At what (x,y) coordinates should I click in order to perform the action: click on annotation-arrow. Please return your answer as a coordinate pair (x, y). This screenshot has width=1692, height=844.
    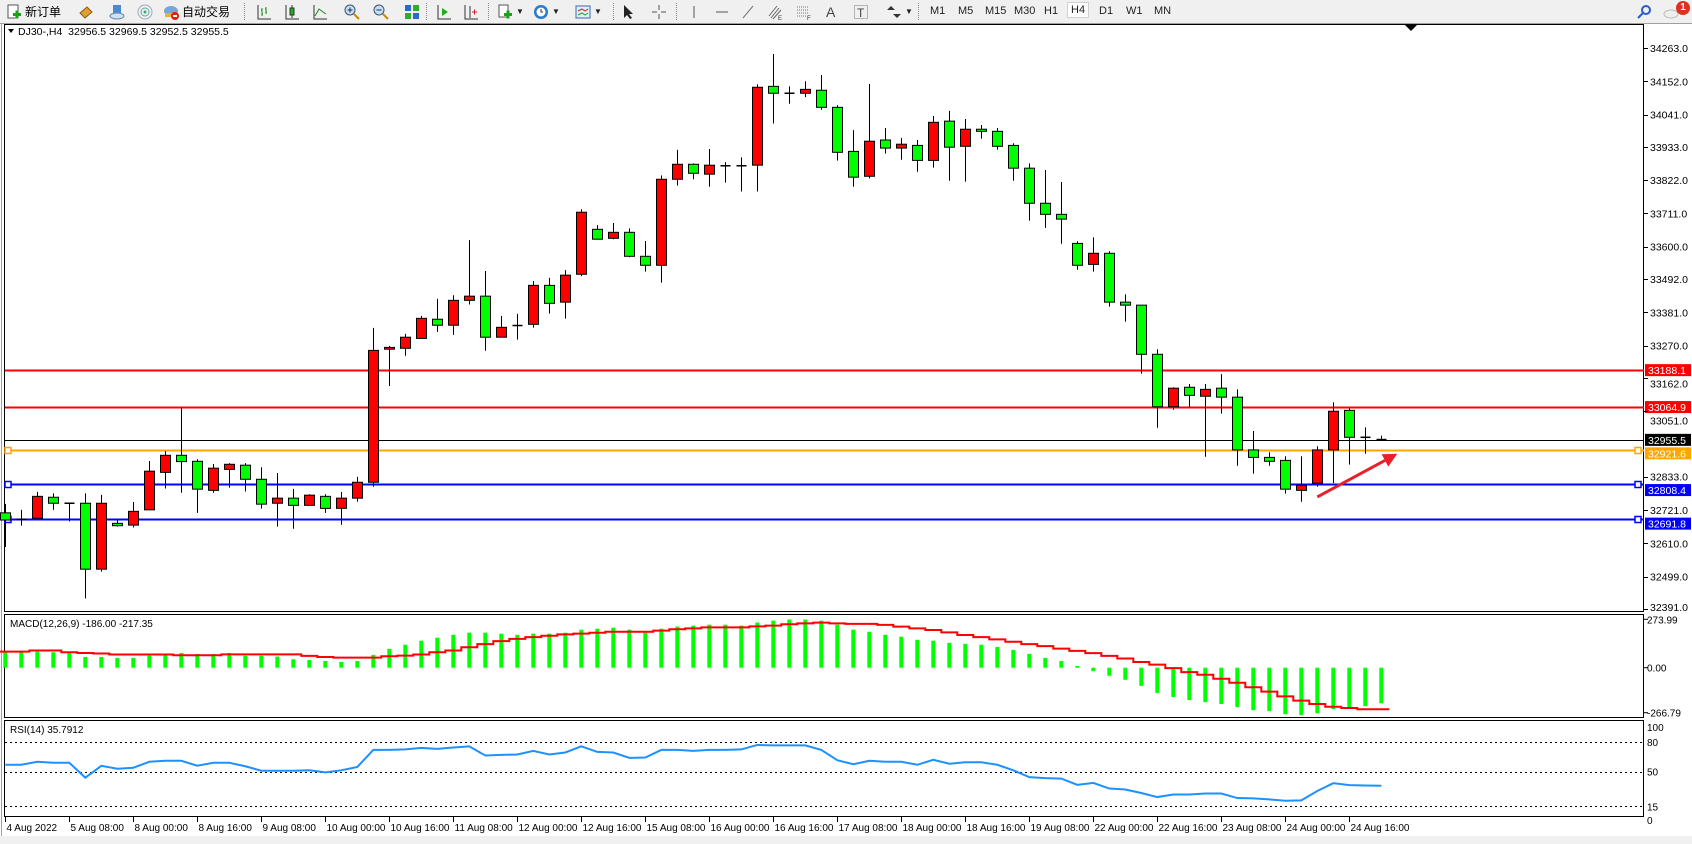
    Looking at the image, I should click on (1357, 476).